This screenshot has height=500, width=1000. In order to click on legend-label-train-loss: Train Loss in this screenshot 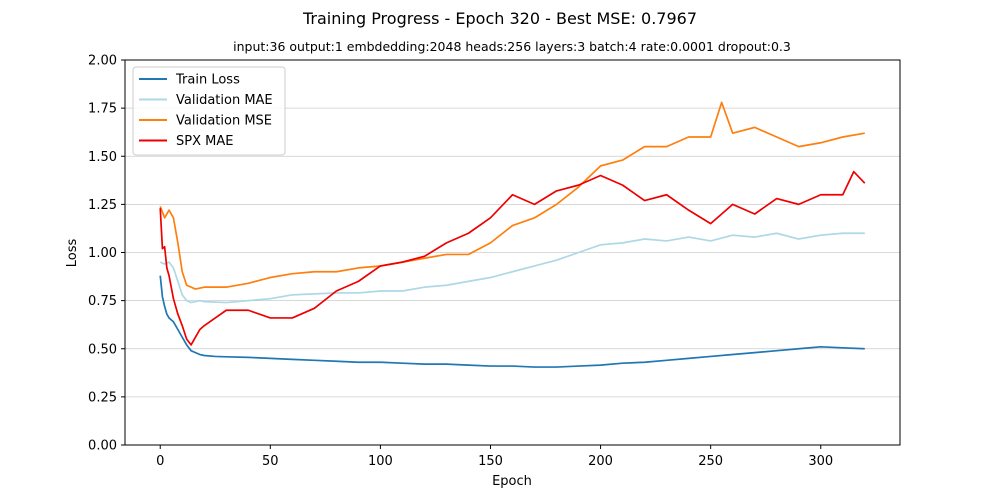, I will do `click(207, 80)`.